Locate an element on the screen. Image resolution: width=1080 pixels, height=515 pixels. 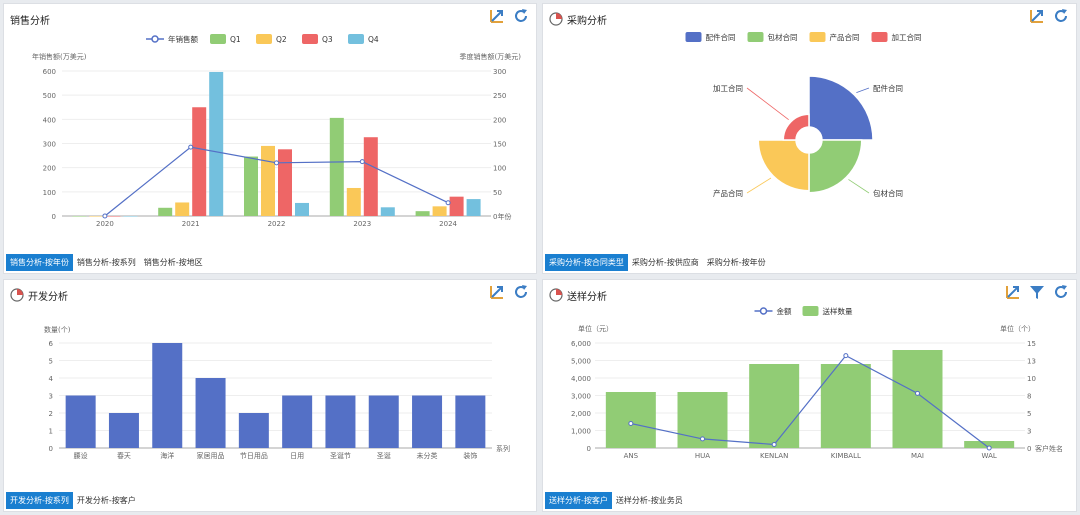
y-tick-label: 2,000 is located at coordinates (581, 414).